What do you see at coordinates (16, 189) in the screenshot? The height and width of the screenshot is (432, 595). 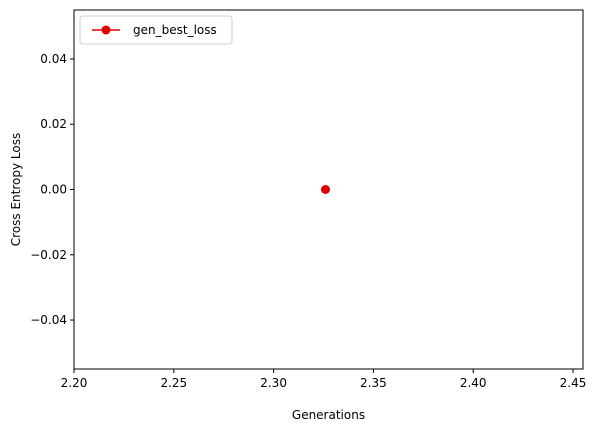 I see `y-axis-label: Cross Entropy Loss` at bounding box center [16, 189].